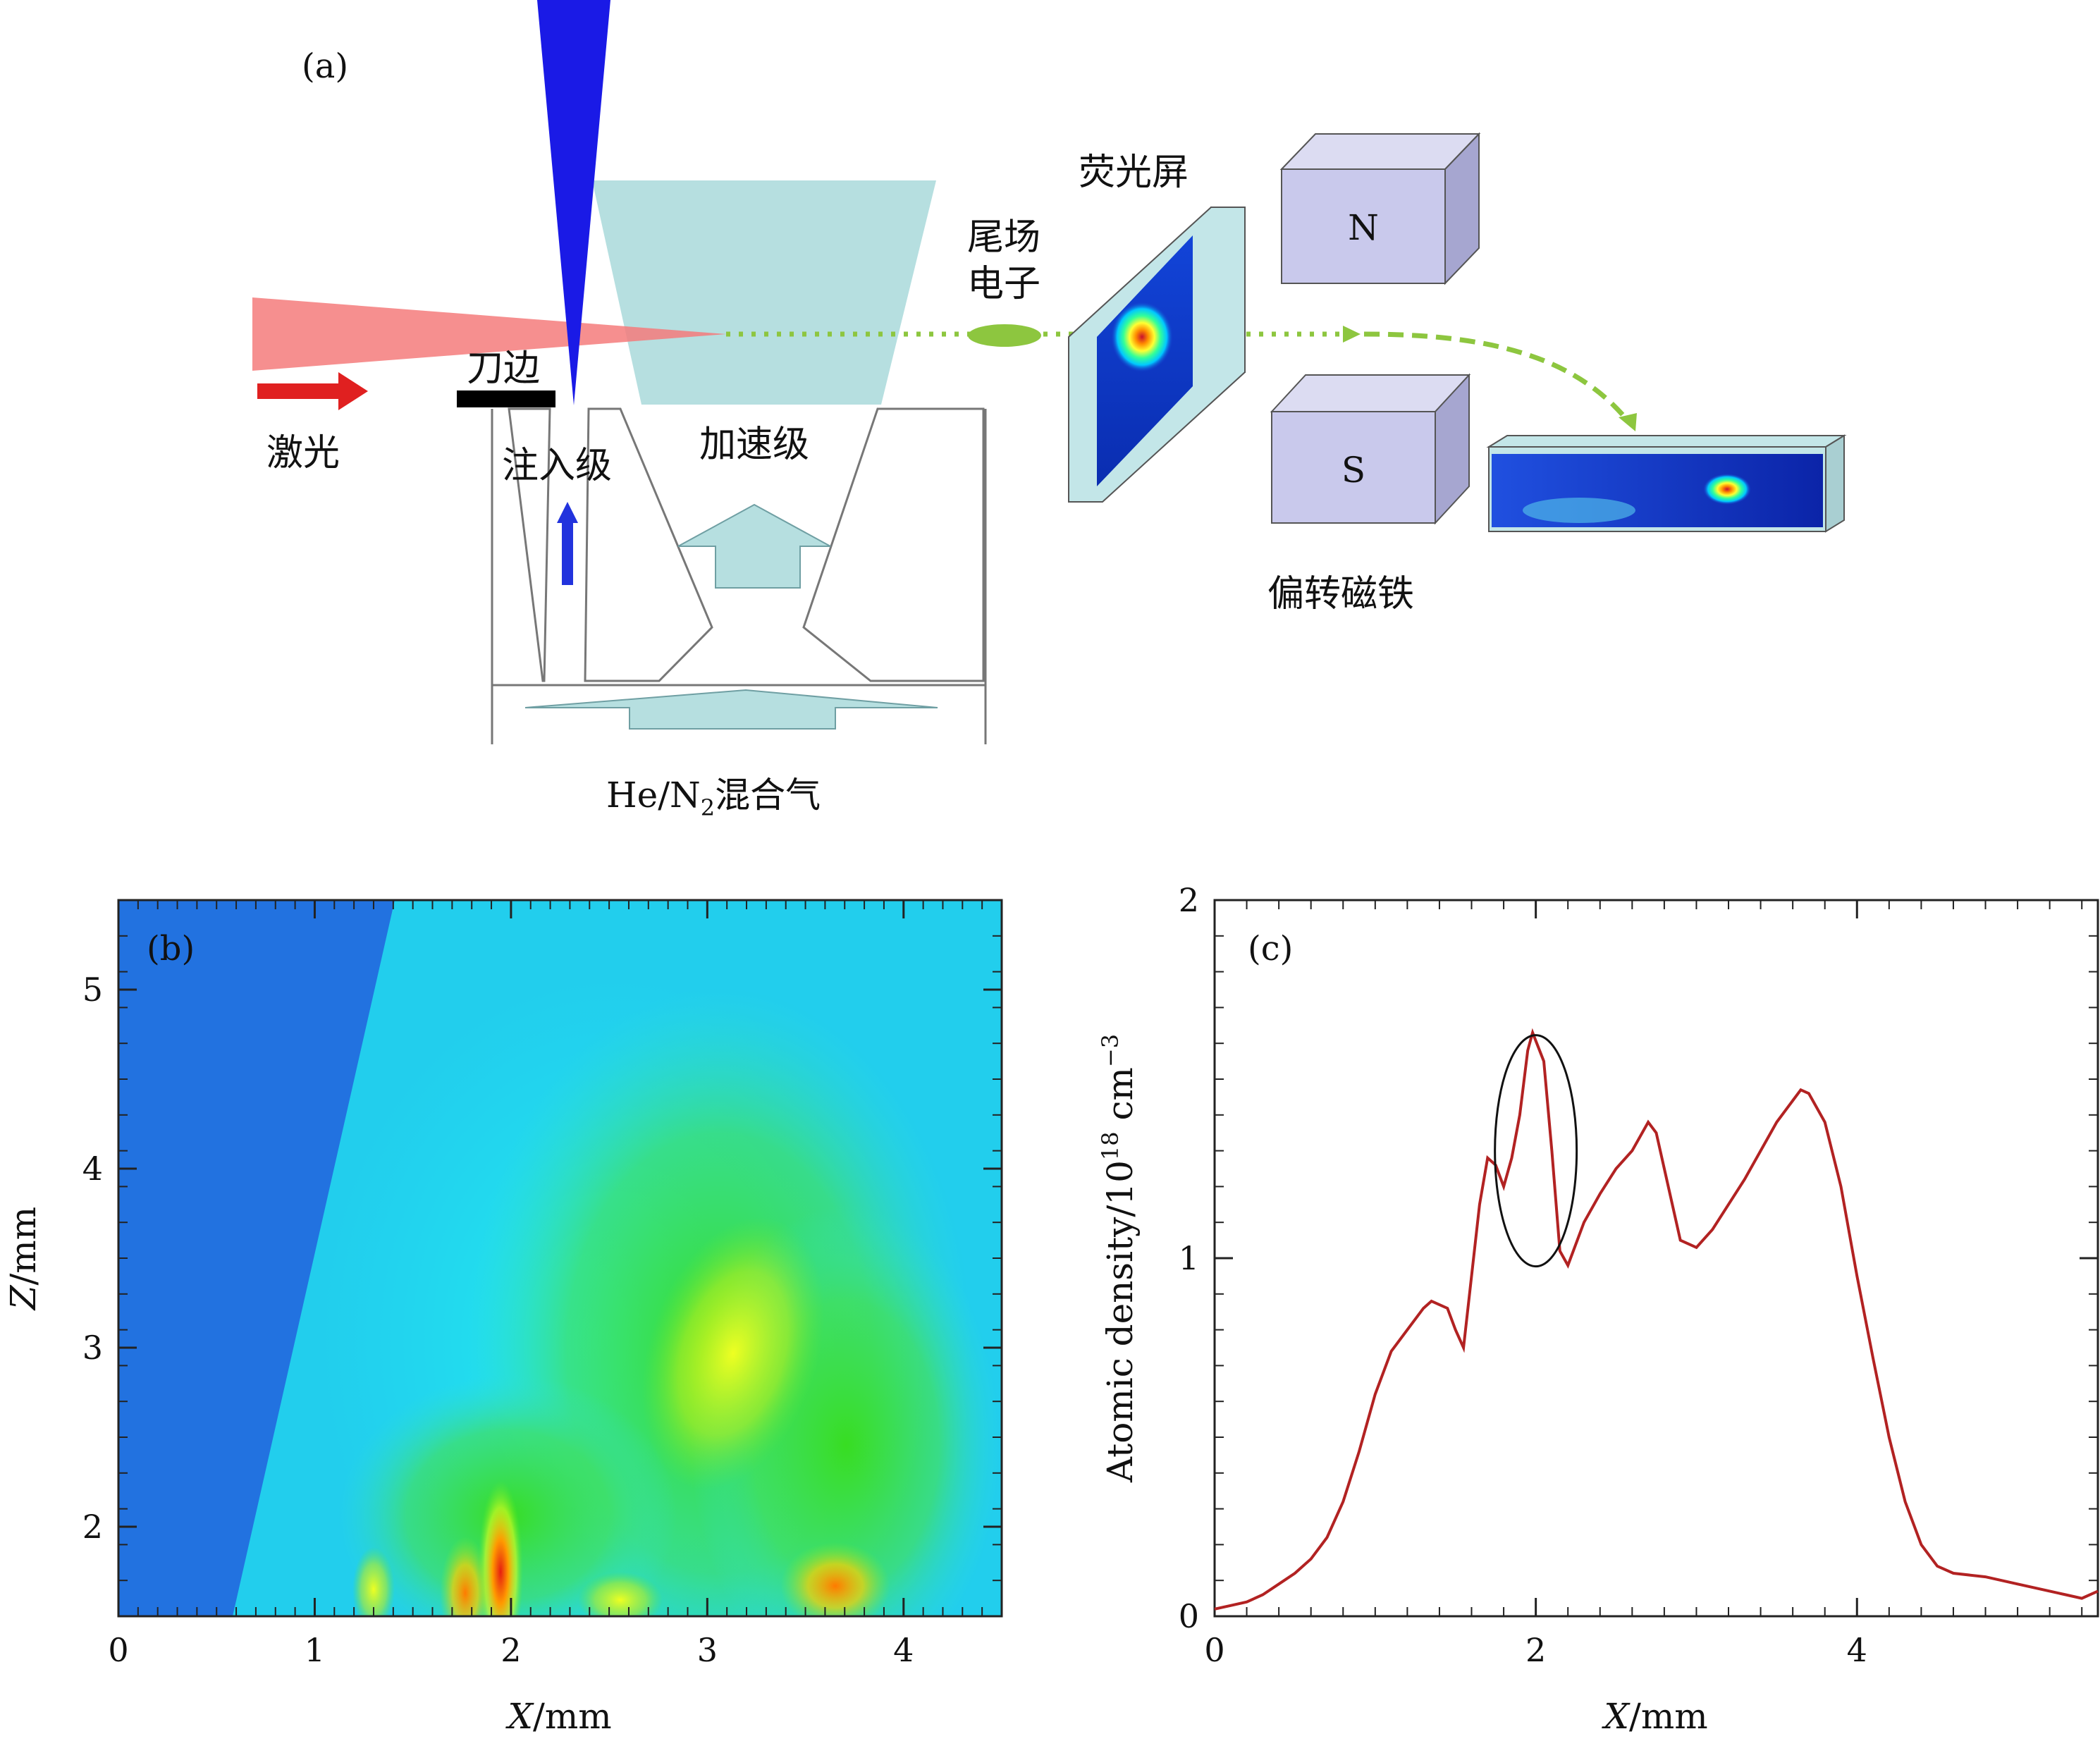 The height and width of the screenshot is (1741, 2100). I want to click on heatmap-y-axis-title: Z/mm, so click(23, 1259).